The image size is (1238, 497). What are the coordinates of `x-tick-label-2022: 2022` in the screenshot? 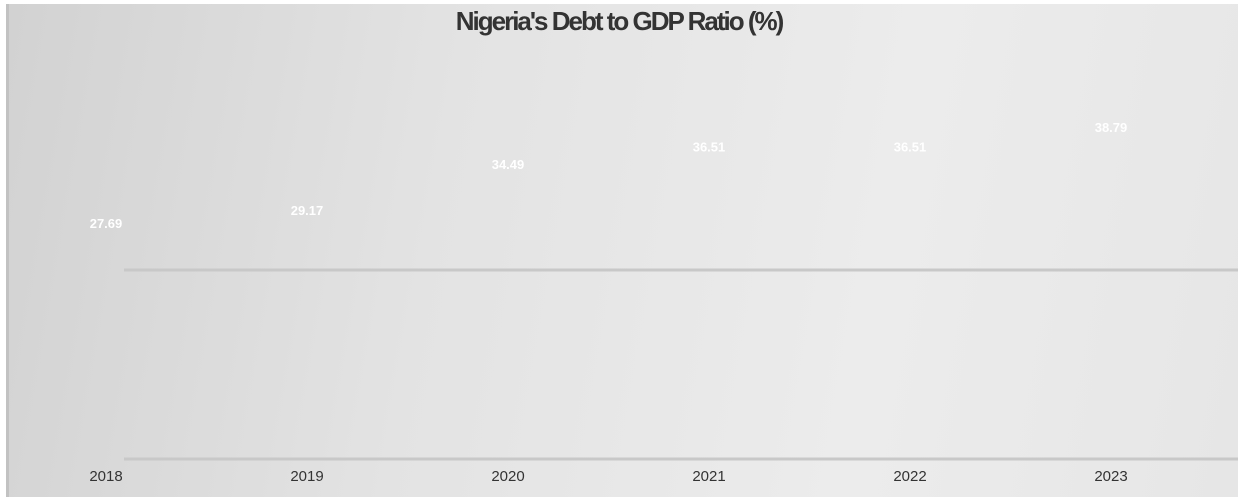 It's located at (909, 476).